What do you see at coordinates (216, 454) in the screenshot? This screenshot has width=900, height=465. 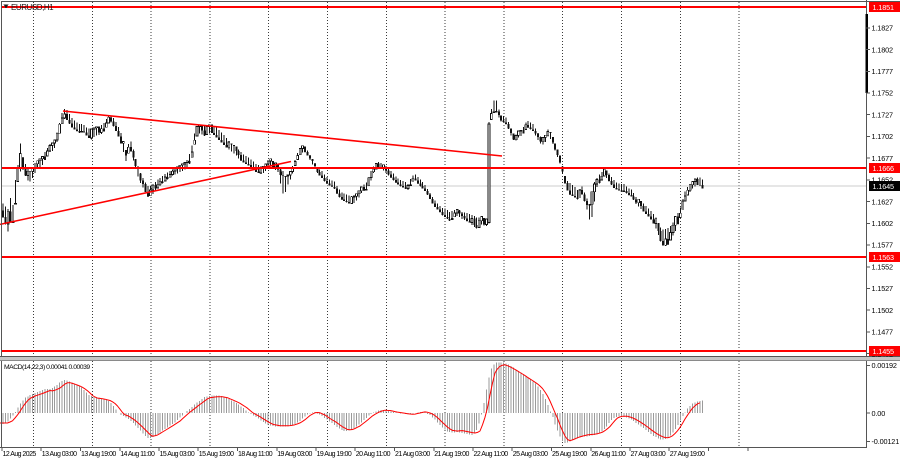 I see `svg-text: 15 Aug 19:00` at bounding box center [216, 454].